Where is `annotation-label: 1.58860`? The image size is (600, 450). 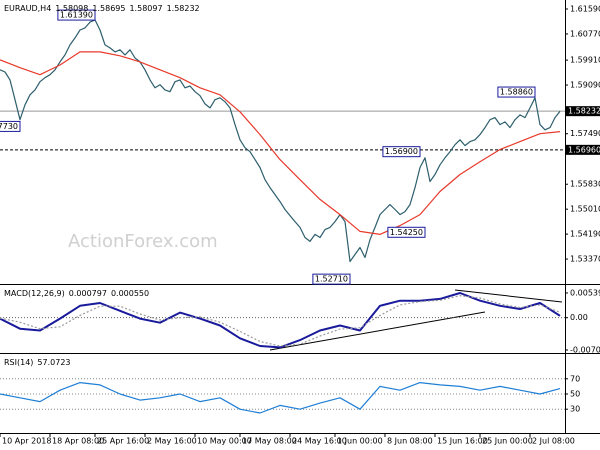
annotation-label: 1.58860 is located at coordinates (516, 92).